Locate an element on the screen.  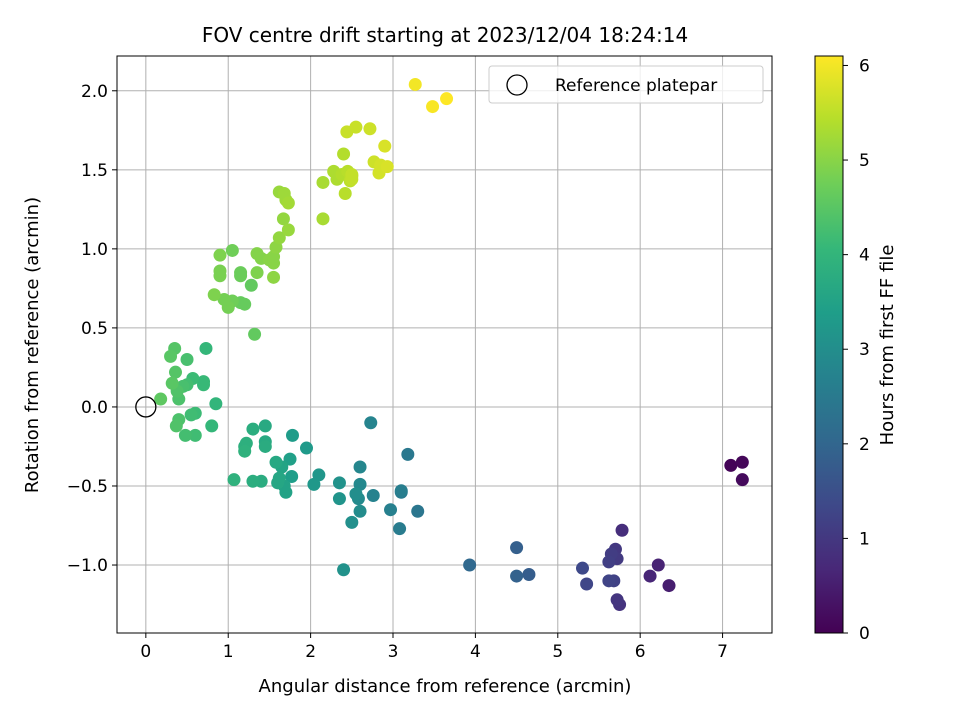
x-tick-label: 1 is located at coordinates (228, 652).